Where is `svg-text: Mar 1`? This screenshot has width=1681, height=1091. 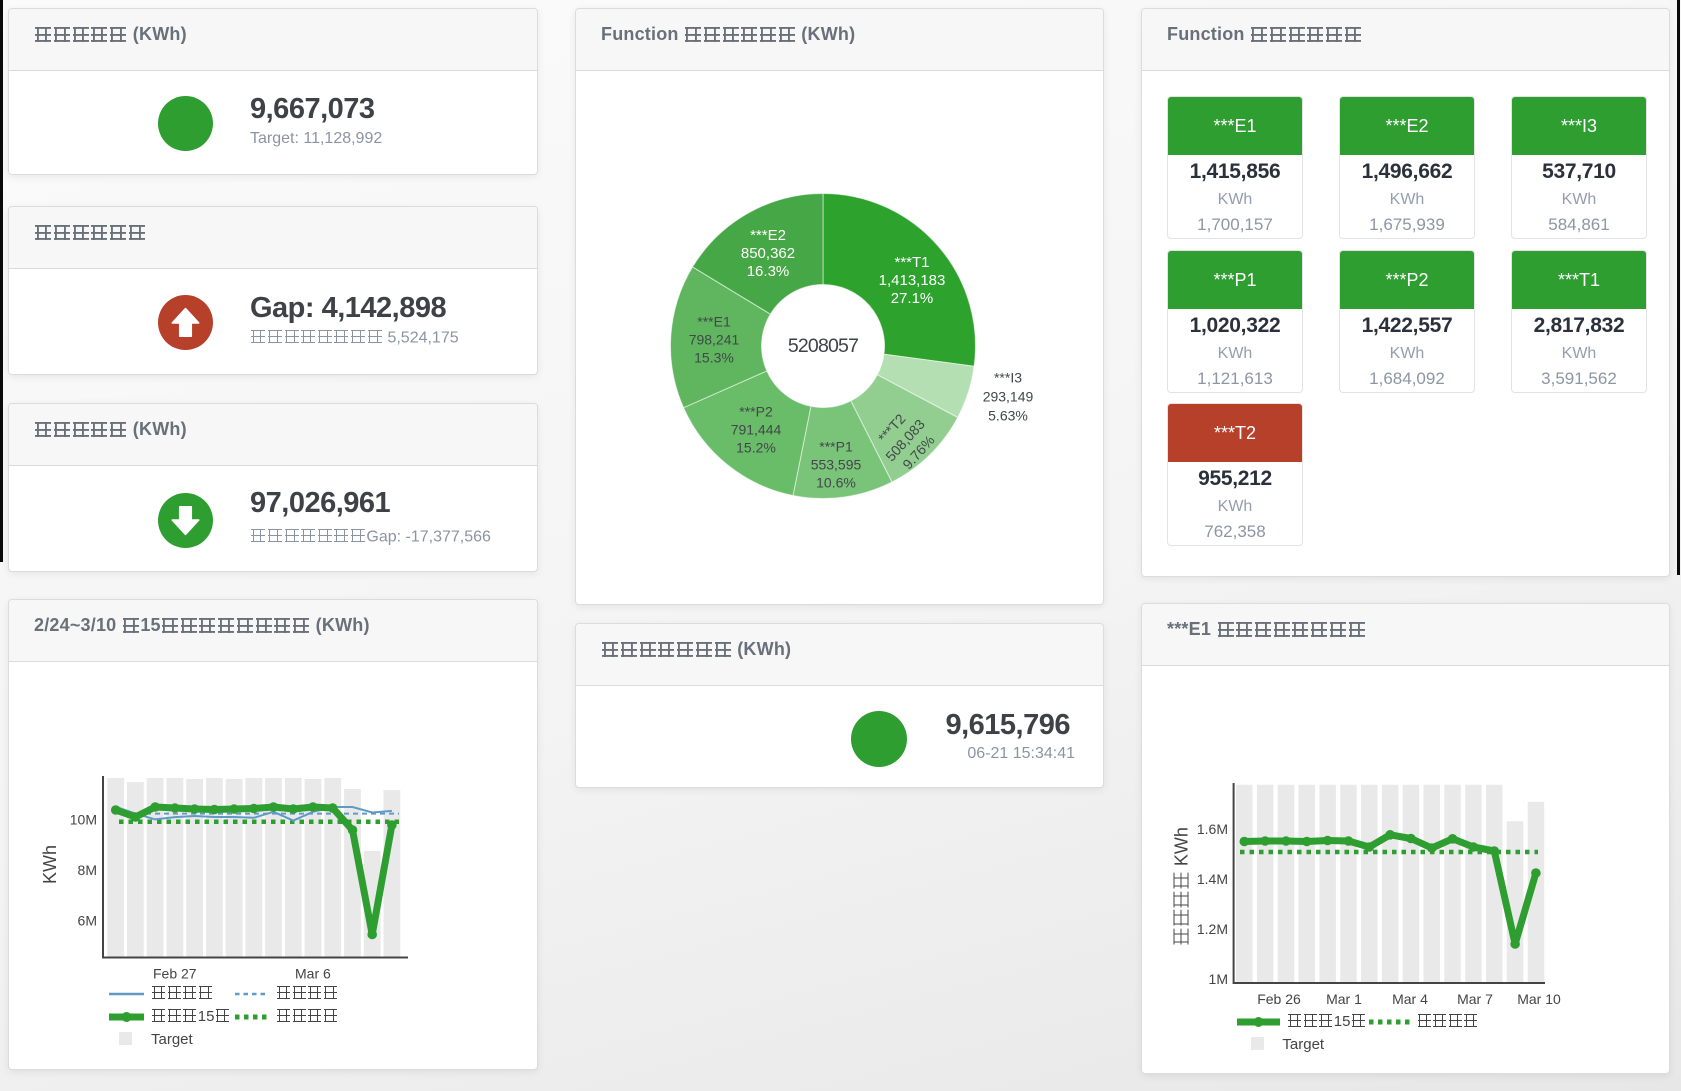 svg-text: Mar 1 is located at coordinates (1344, 999).